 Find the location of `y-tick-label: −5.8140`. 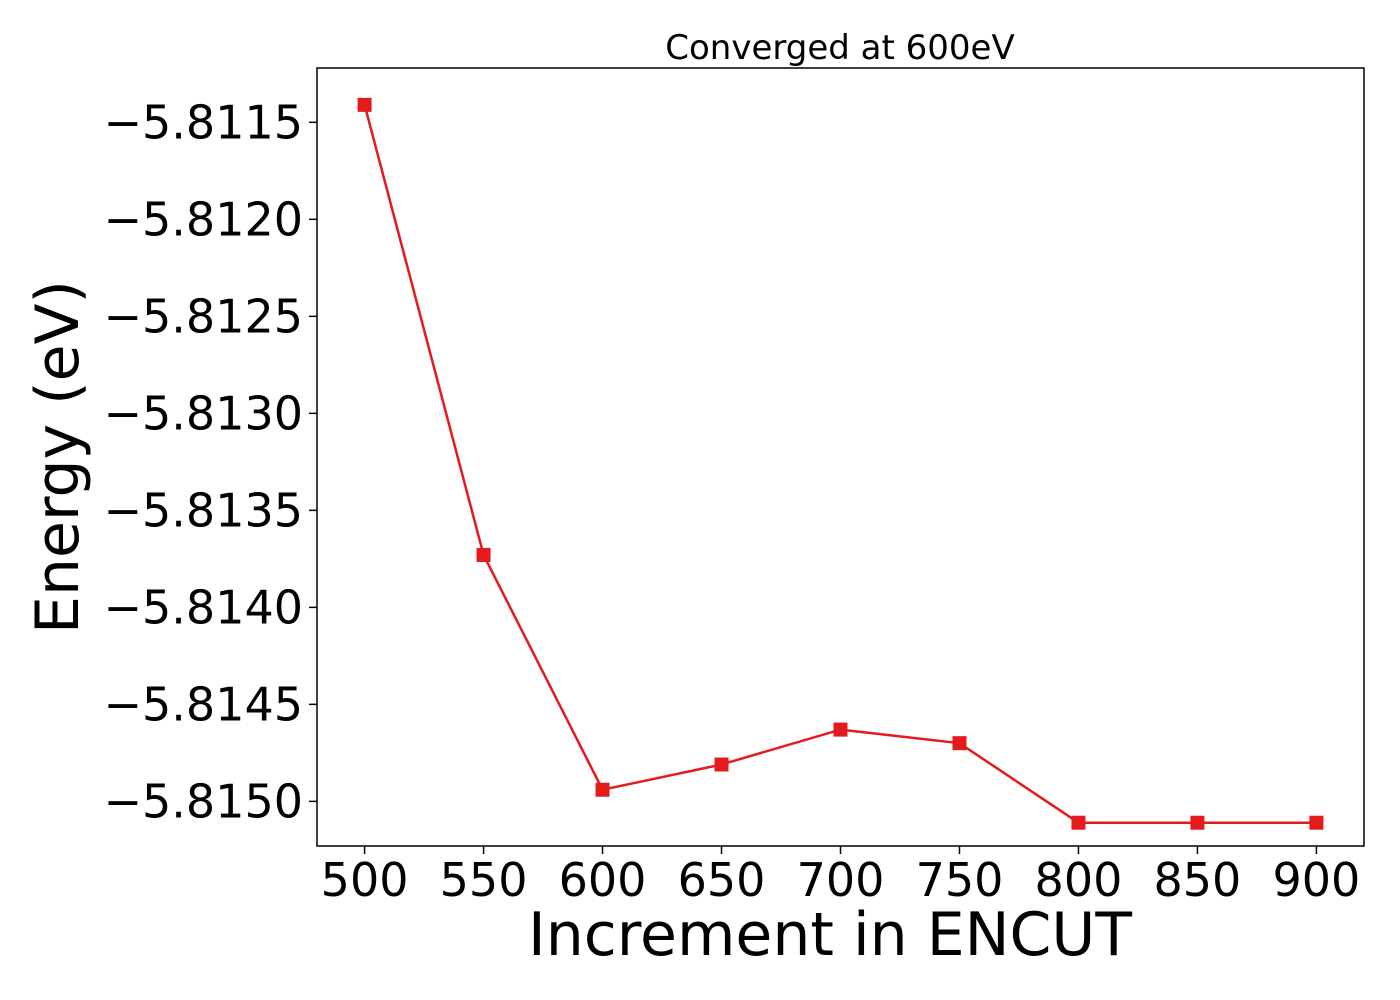

y-tick-label: −5.8140 is located at coordinates (204, 607).